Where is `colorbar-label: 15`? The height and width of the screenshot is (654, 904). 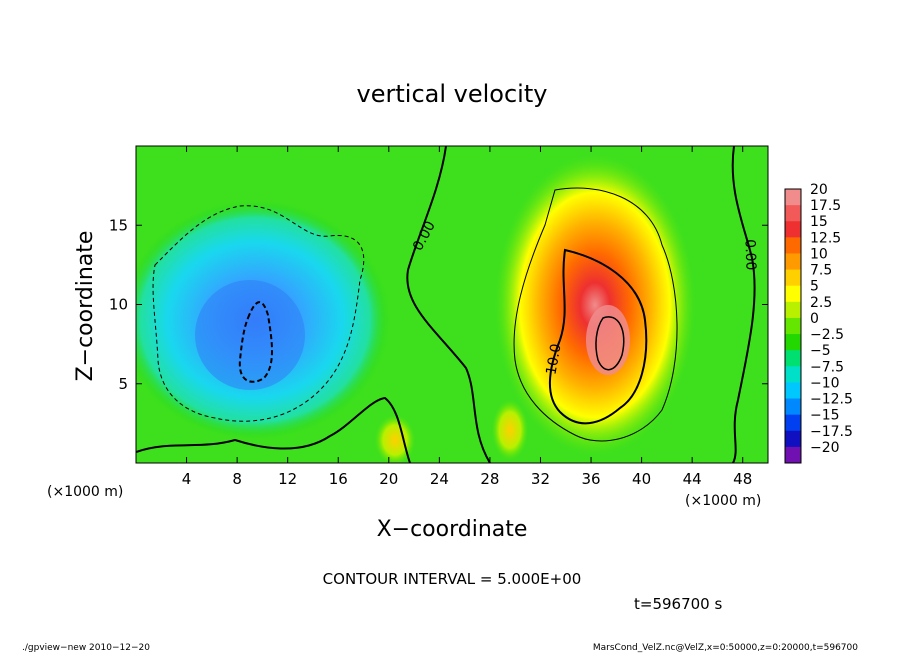 colorbar-label: 15 is located at coordinates (819, 222).